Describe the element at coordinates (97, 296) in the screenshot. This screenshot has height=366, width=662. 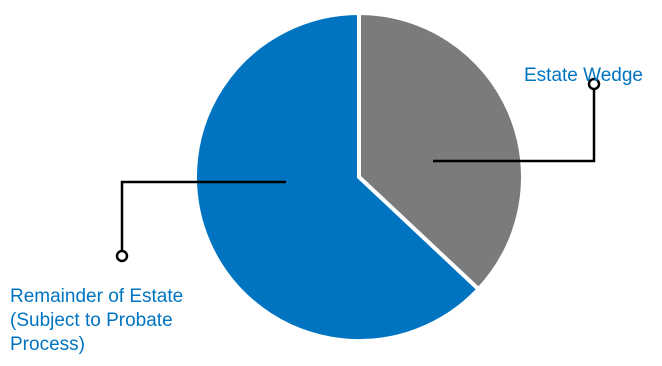
I see `remainder-label-line-1: Remainder of Estate` at that location.